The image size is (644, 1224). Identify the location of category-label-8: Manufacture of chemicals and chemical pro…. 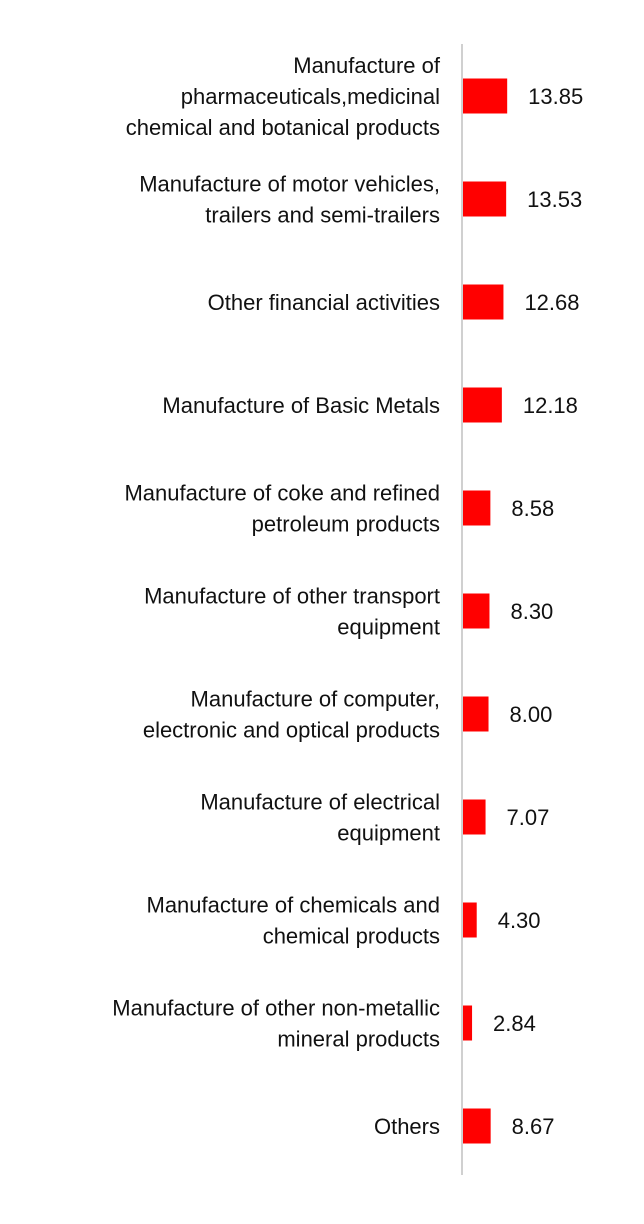
(294, 921).